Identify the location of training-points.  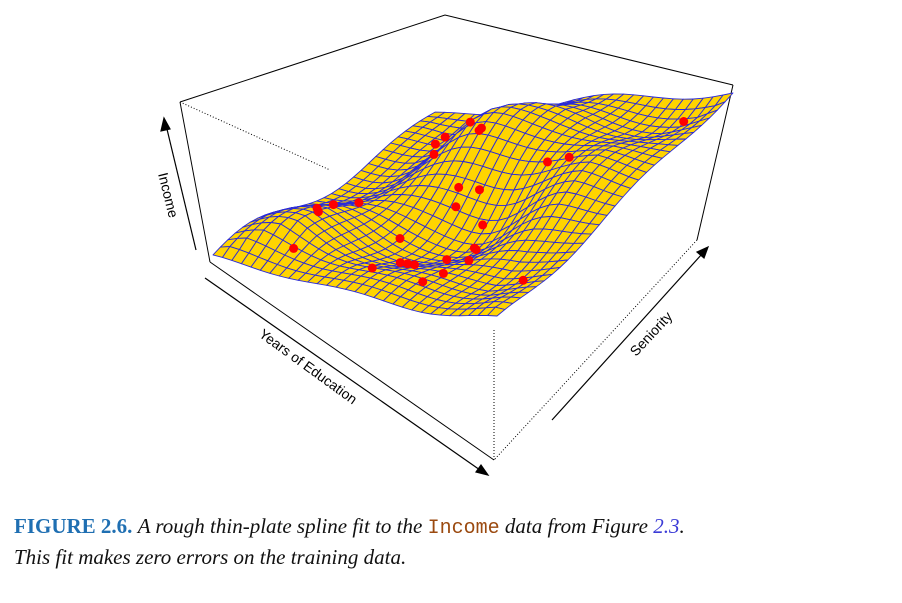
(489, 202).